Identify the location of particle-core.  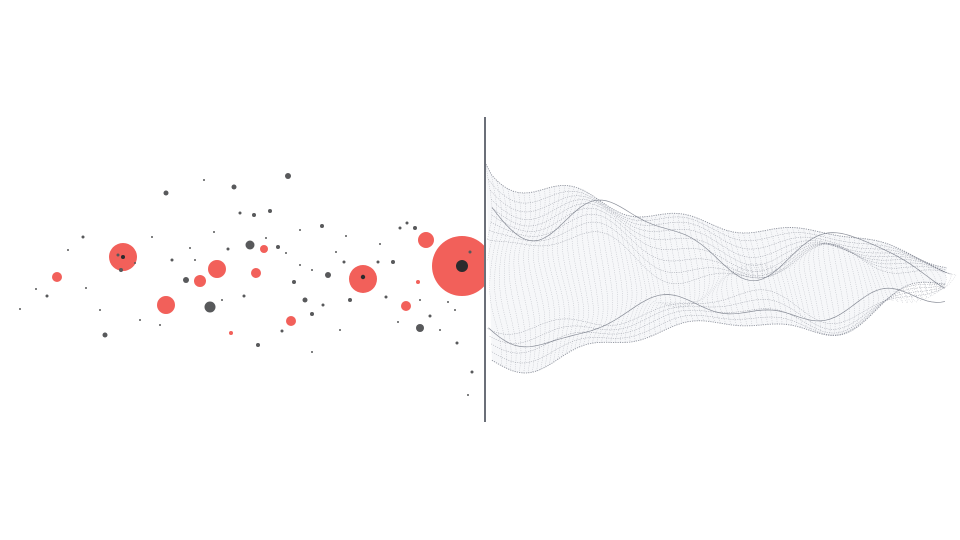
(363, 277).